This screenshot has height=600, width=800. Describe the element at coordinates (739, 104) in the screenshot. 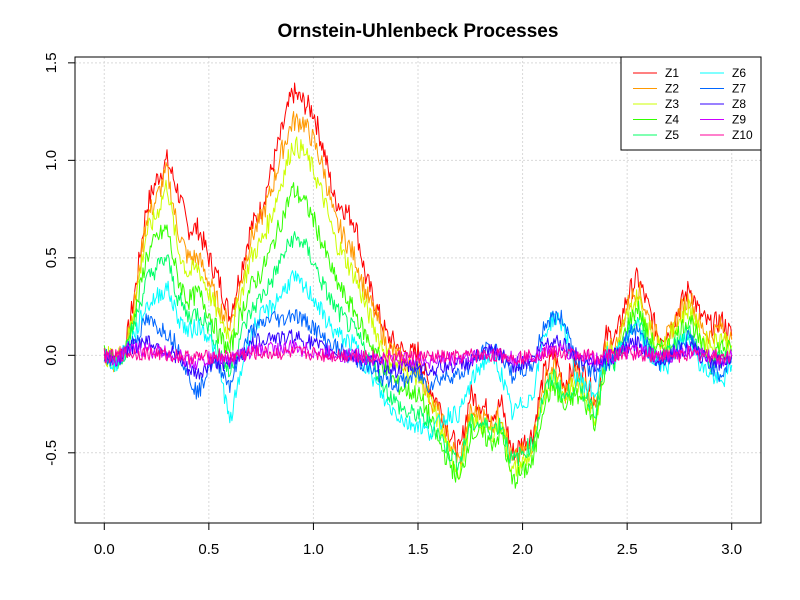

I see `legend-label: Z8` at that location.